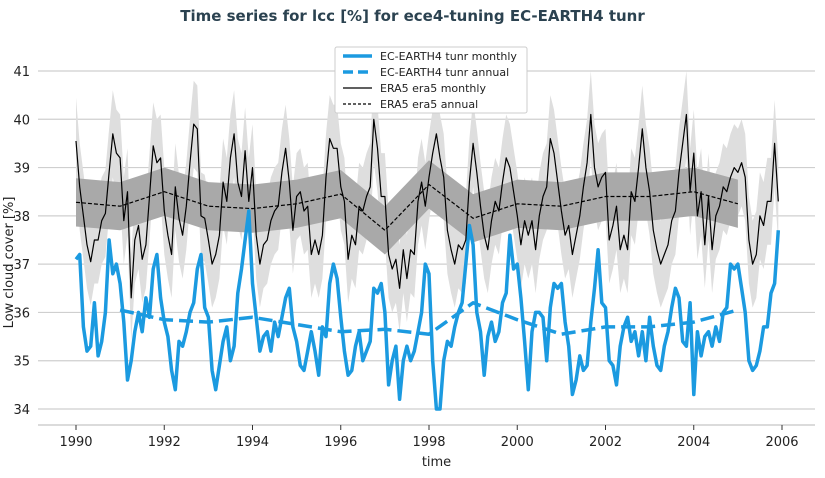 This screenshot has height=478, width=825. I want to click on y-tick-label: 38, so click(21, 217).